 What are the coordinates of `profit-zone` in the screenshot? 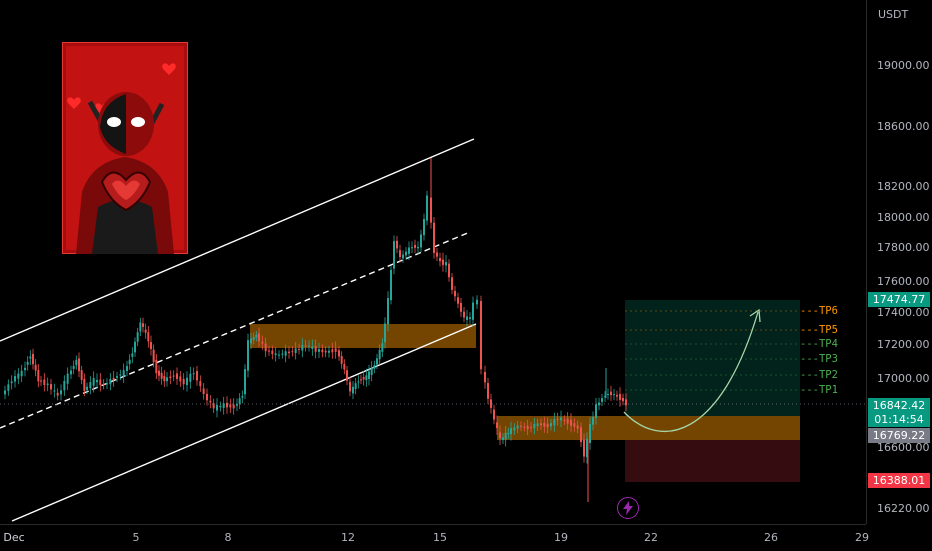 It's located at (712, 358).